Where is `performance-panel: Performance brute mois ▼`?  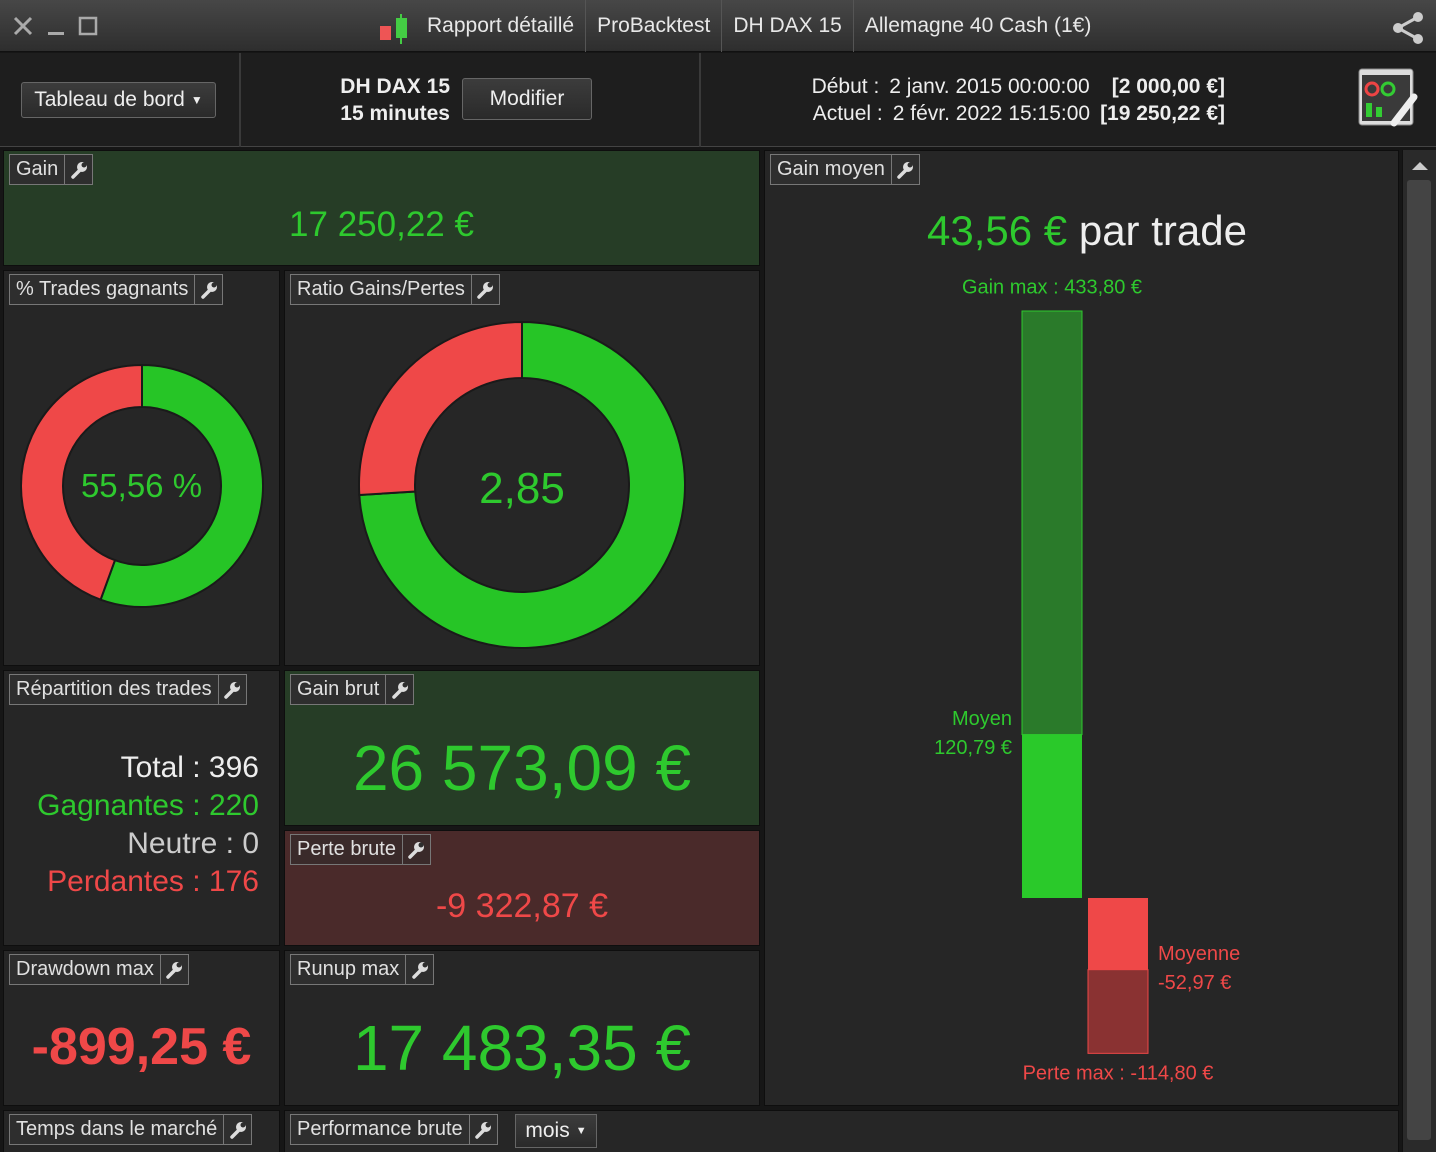 performance-panel: Performance brute mois ▼ is located at coordinates (841, 1131).